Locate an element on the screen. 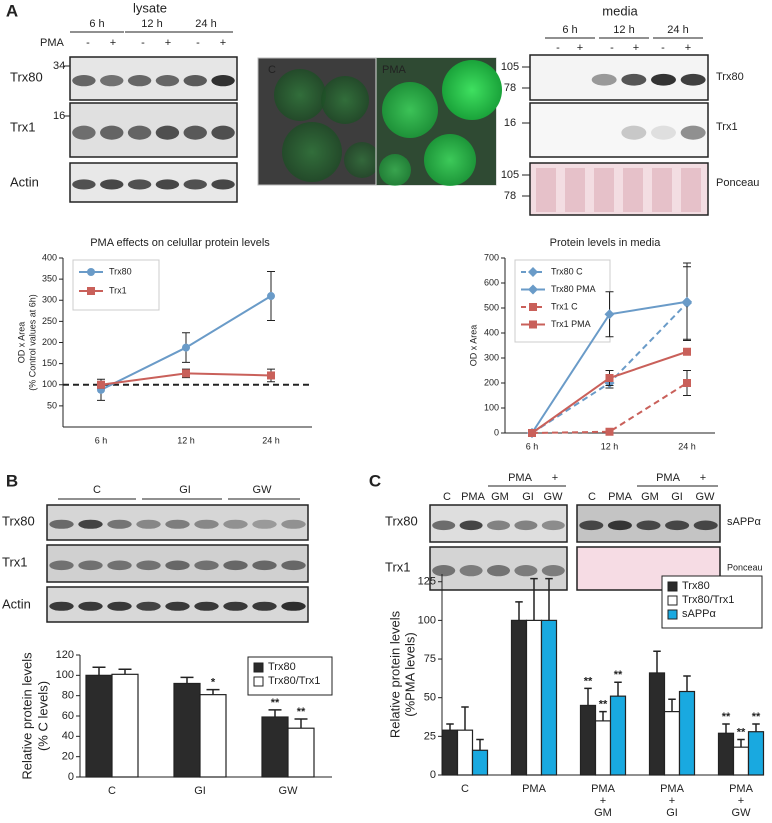 The height and width of the screenshot is (823, 772). group-label: C is located at coordinates (97, 490).